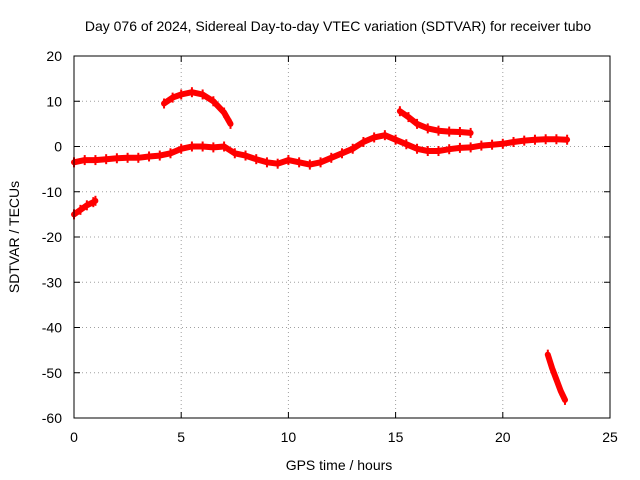 This screenshot has height=480, width=640. What do you see at coordinates (74, 437) in the screenshot?
I see `x-tick-label: 0` at bounding box center [74, 437].